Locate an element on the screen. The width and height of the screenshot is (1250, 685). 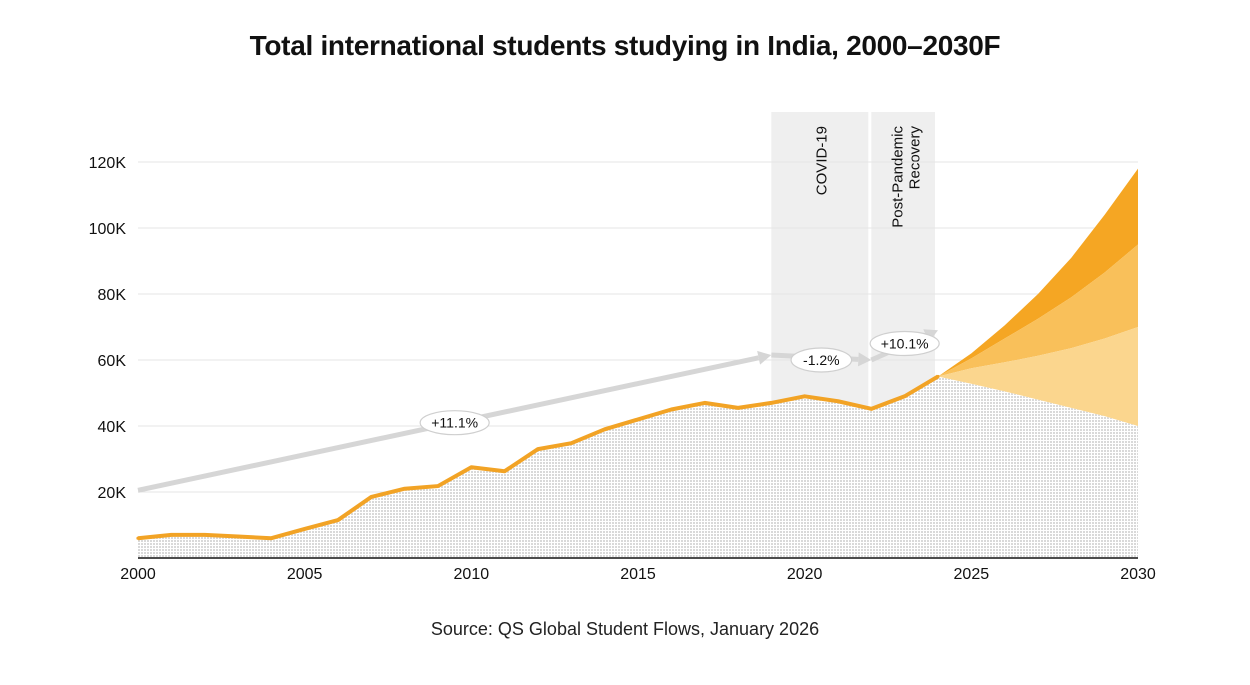
forecast-band-high is located at coordinates (1038, 272).